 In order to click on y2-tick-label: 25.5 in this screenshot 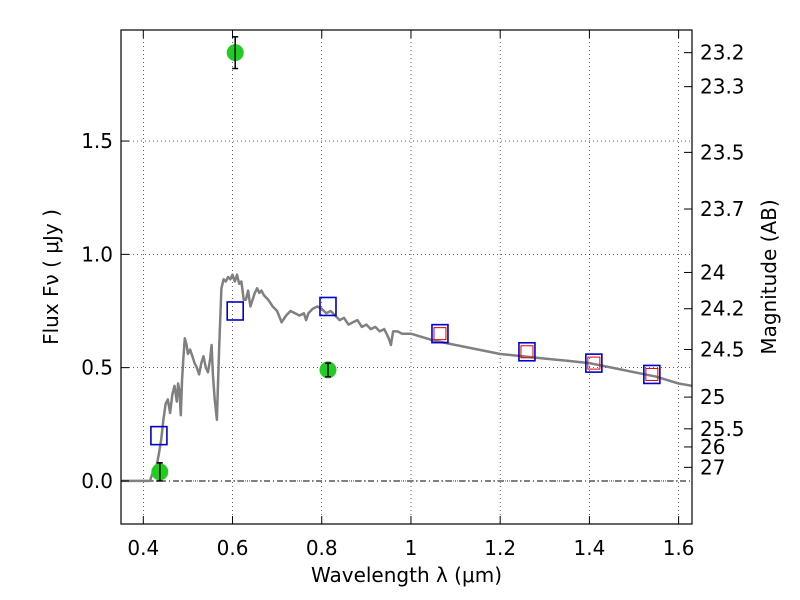, I will do `click(722, 429)`.